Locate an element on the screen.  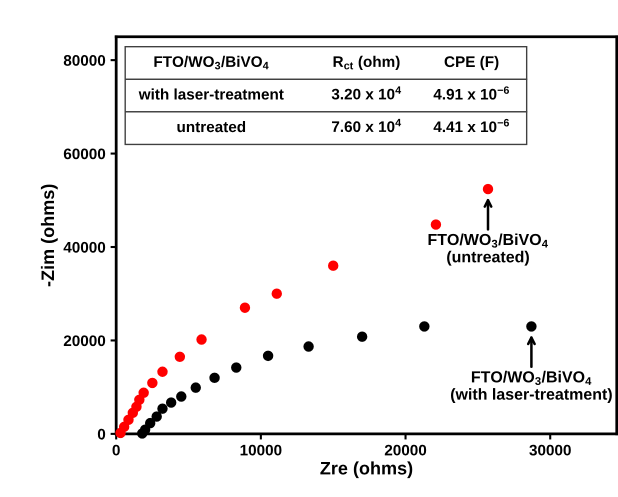
y-tick-label: 20000 is located at coordinates (85, 340).